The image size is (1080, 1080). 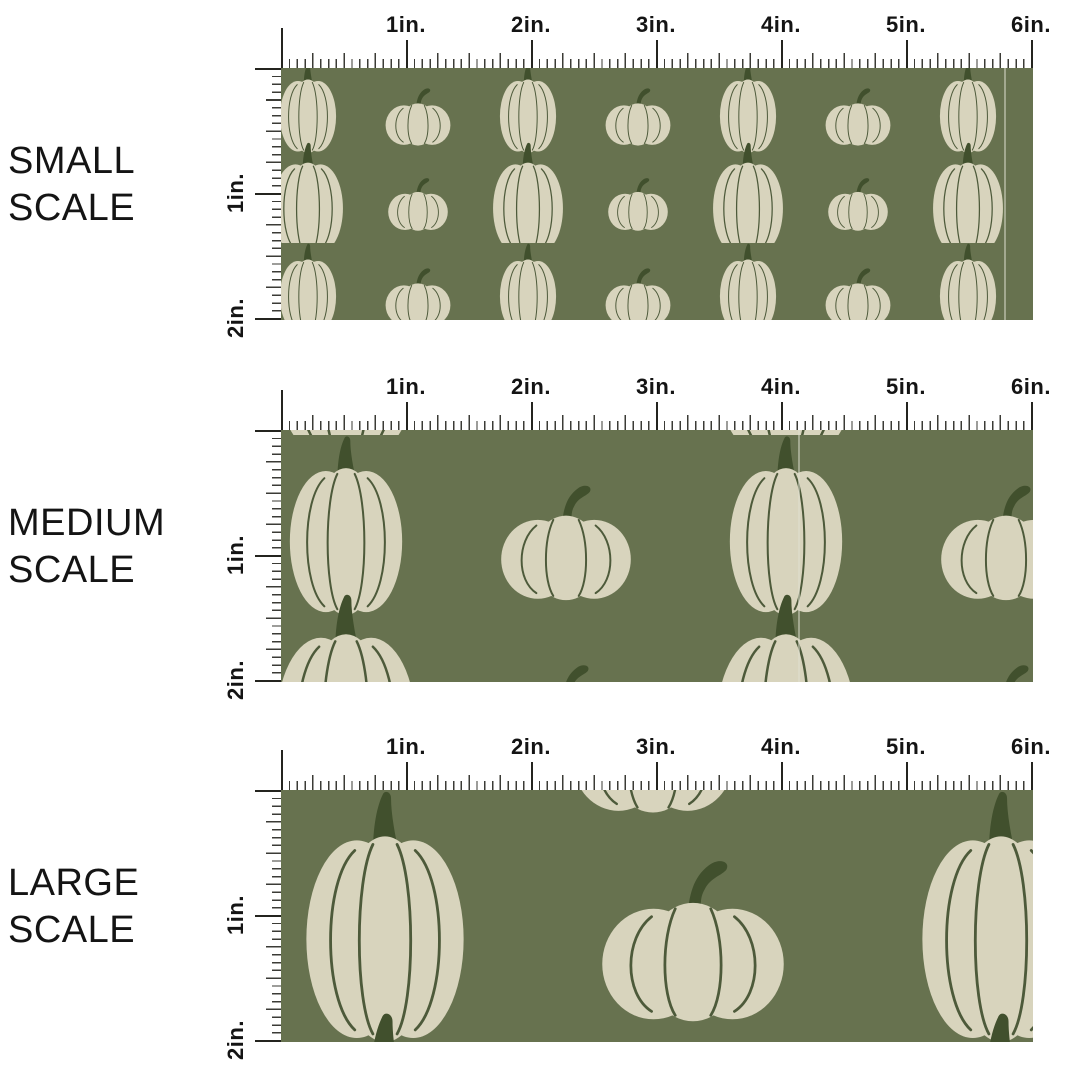 I want to click on scale-label-large: LARGE SCALE, so click(x=73, y=907).